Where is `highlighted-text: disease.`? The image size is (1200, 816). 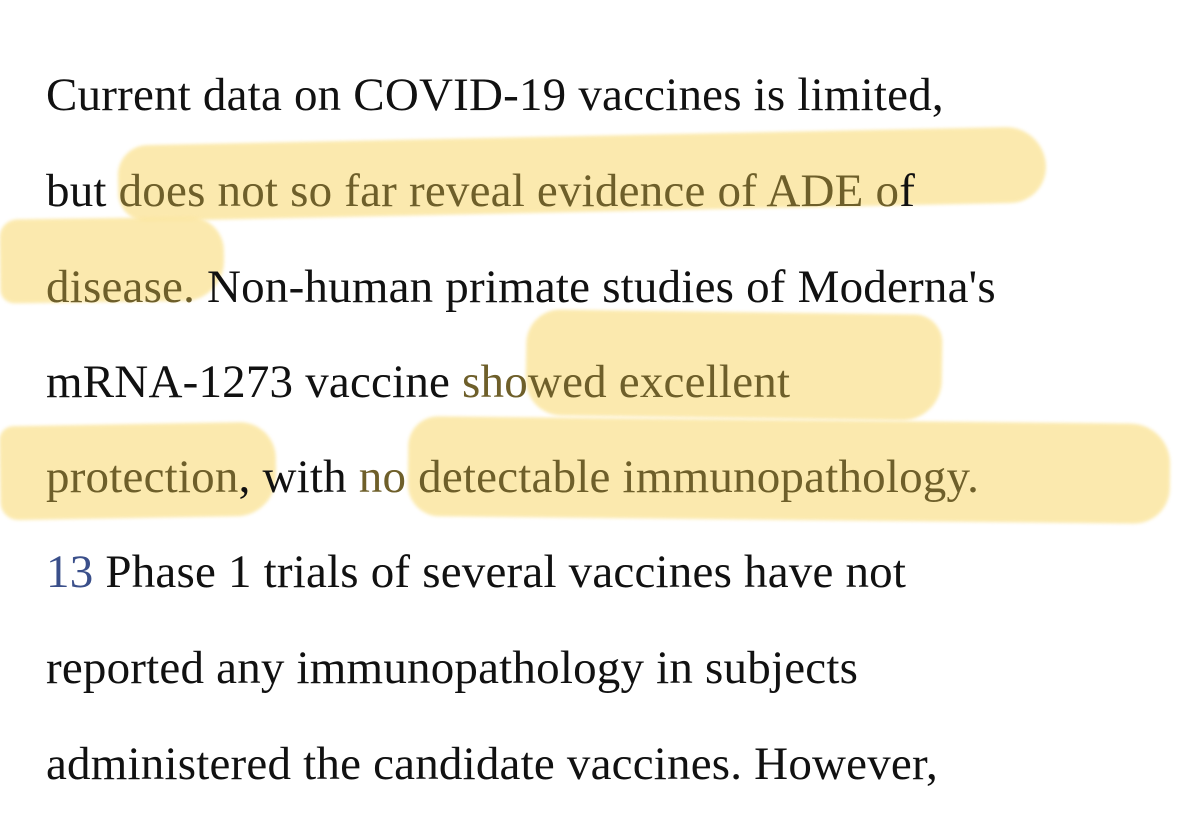 highlighted-text: disease. is located at coordinates (121, 287).